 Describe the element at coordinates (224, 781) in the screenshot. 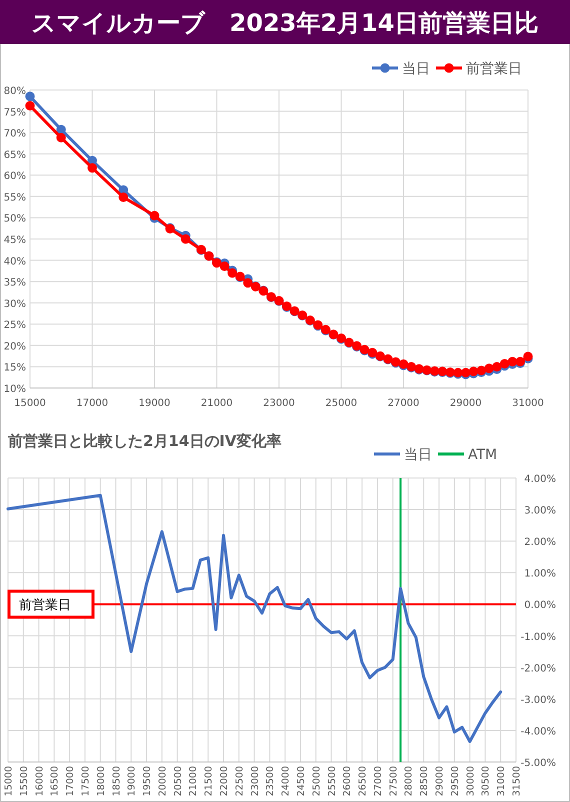

I see `x-tick-label: 22000` at that location.